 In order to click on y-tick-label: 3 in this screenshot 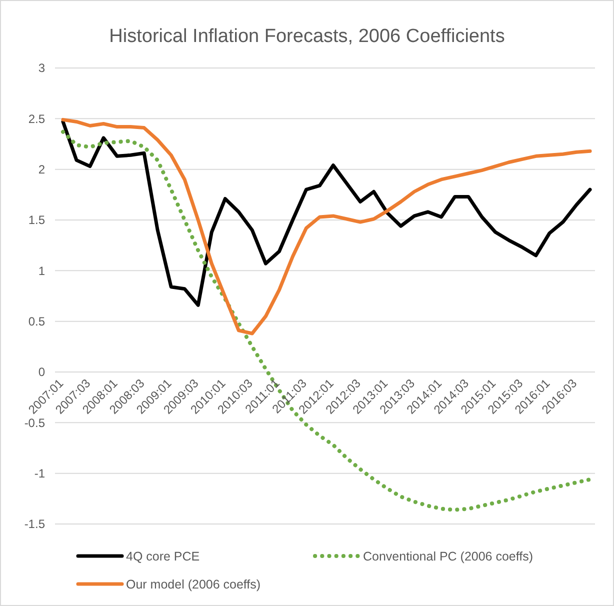, I will do `click(42, 68)`.